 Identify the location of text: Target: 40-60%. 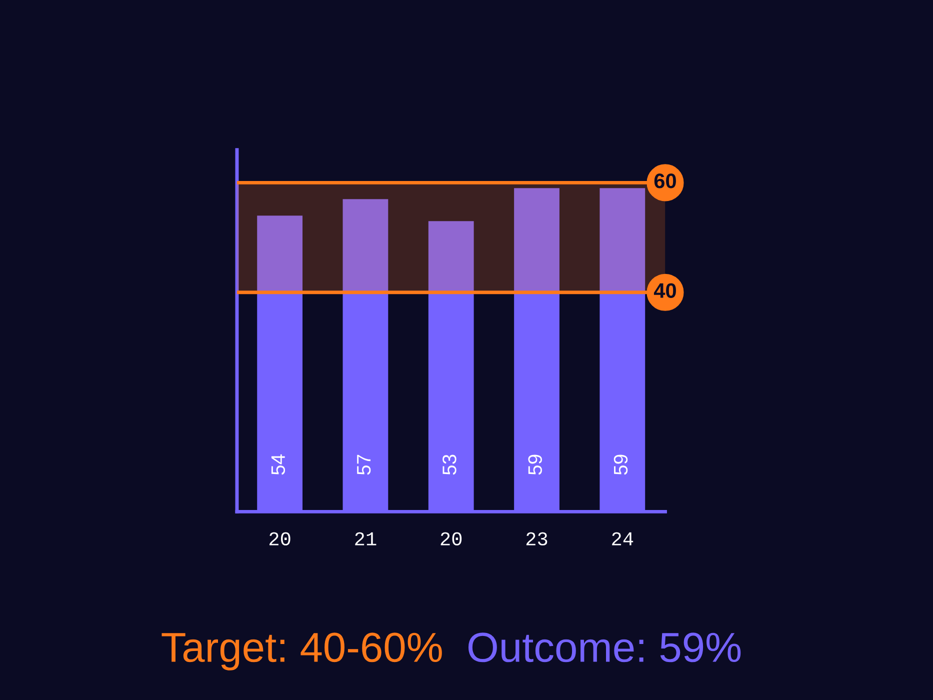
(302, 651).